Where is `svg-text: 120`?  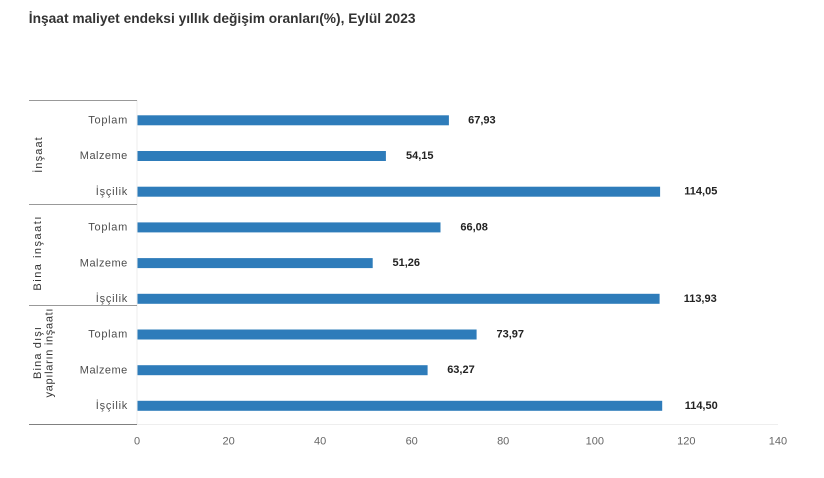 svg-text: 120 is located at coordinates (686, 442).